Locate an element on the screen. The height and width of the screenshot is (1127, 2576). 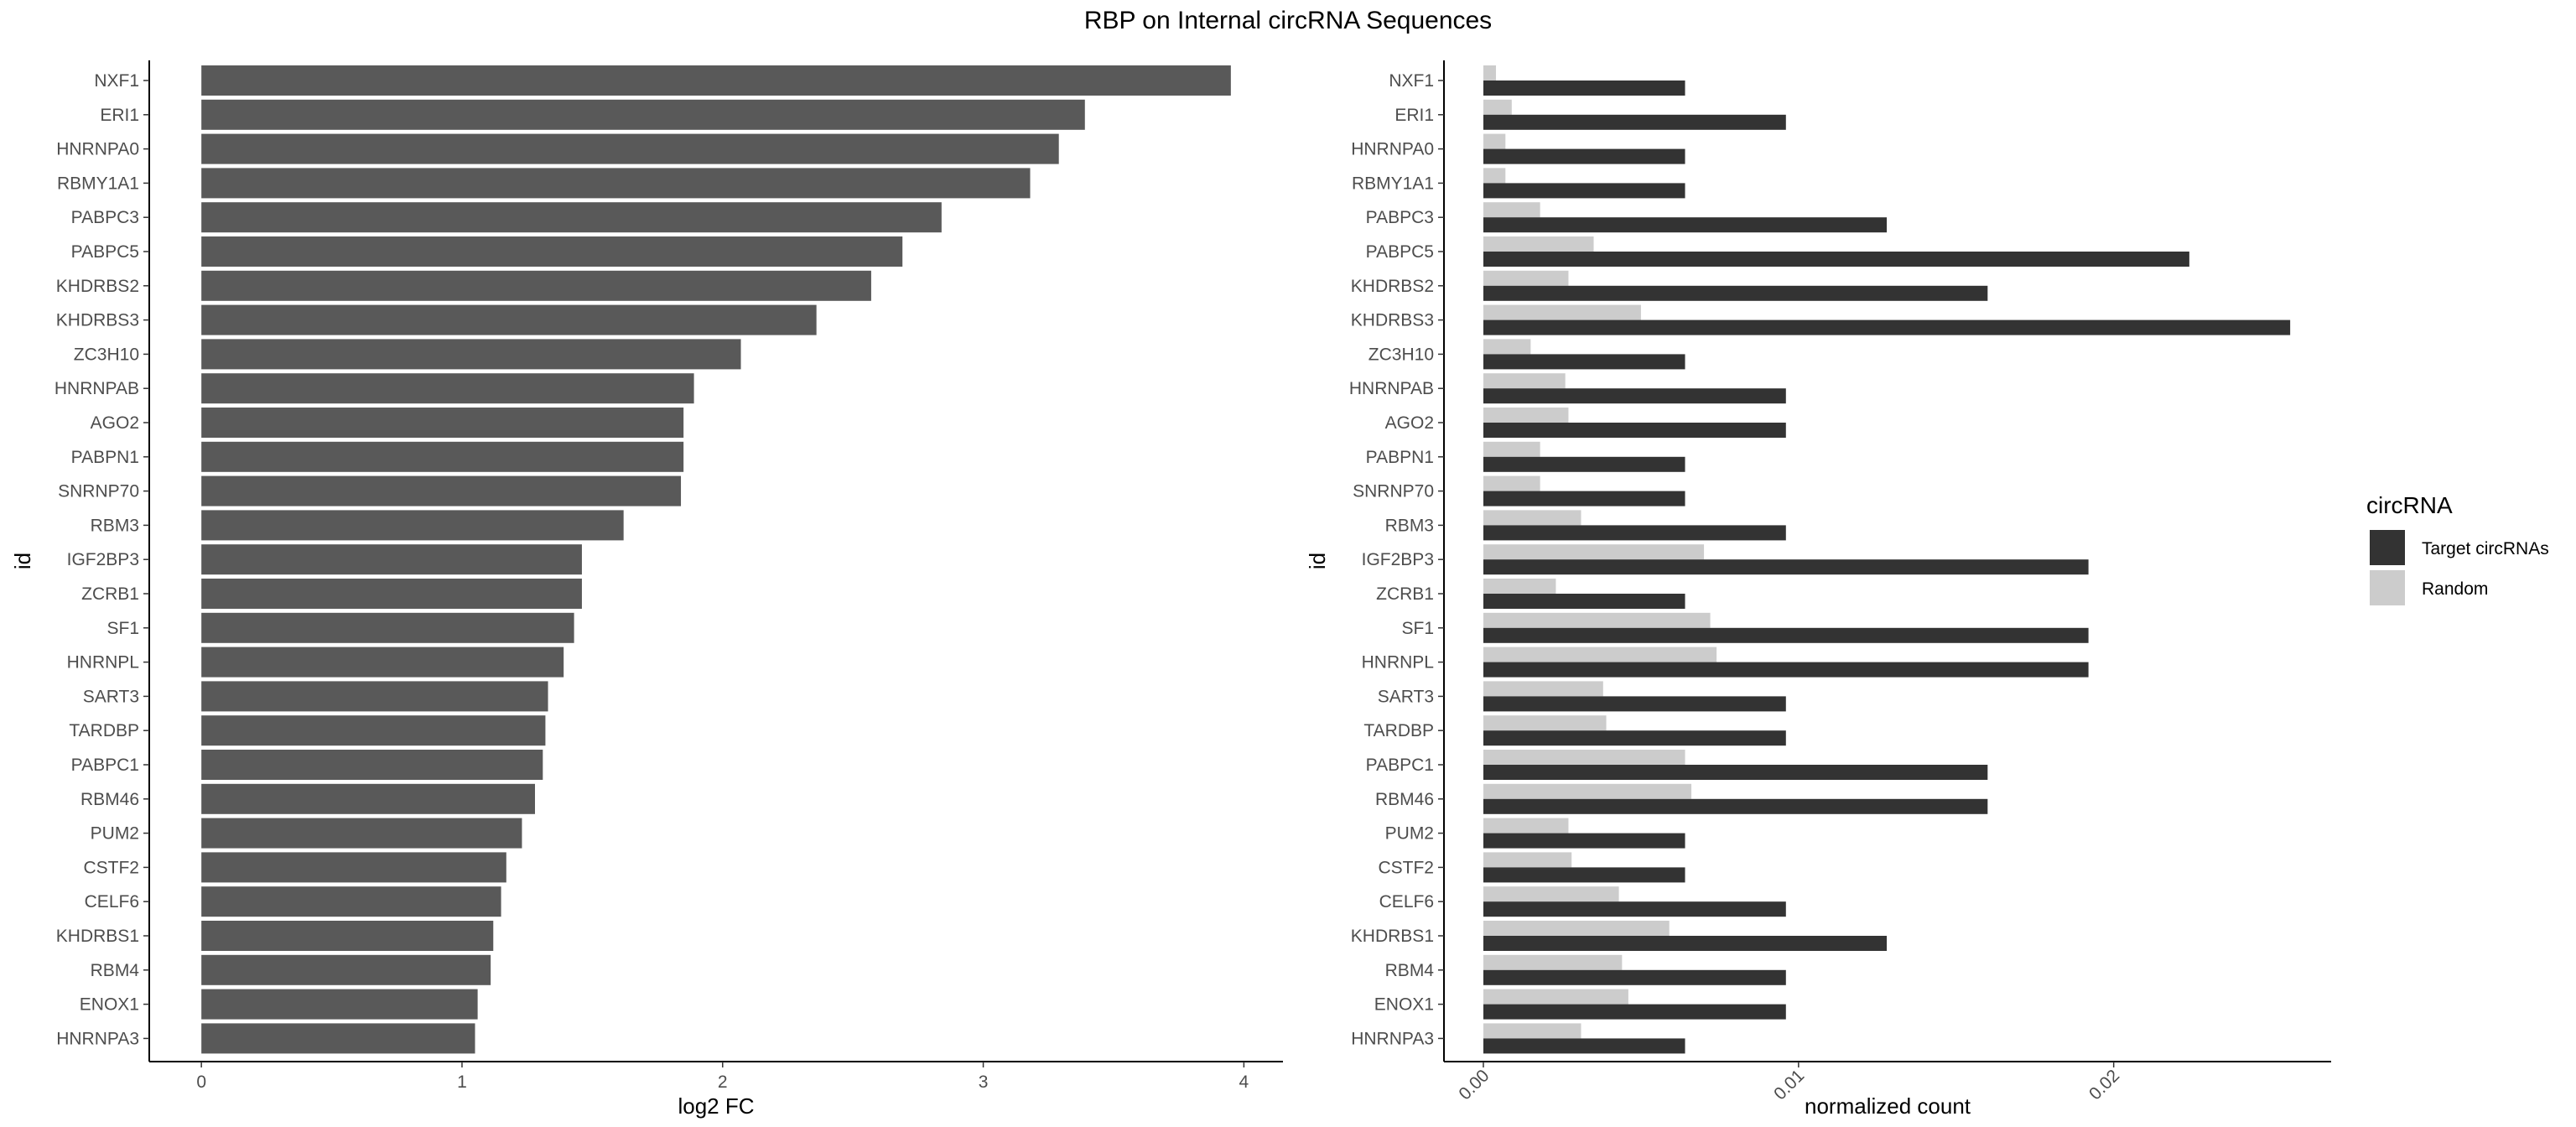
bar-random-rbm46 is located at coordinates (1587, 791).